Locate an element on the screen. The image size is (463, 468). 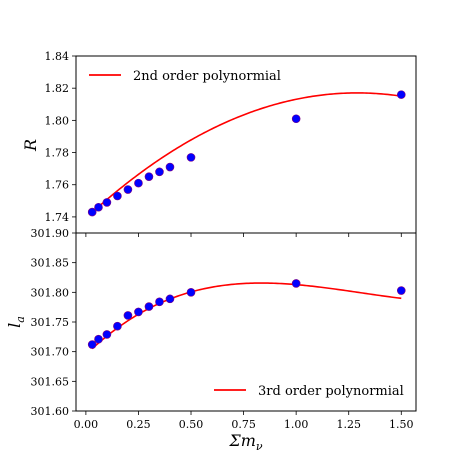
bottom-ylabel-main: l is located at coordinates (14, 325).